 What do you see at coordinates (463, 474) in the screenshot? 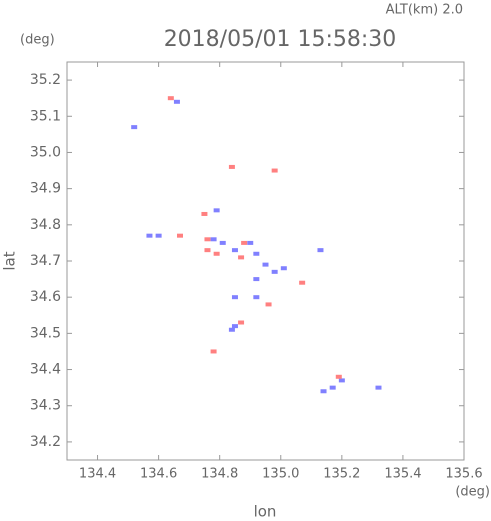
I see `x-tick-label: 135.6` at bounding box center [463, 474].